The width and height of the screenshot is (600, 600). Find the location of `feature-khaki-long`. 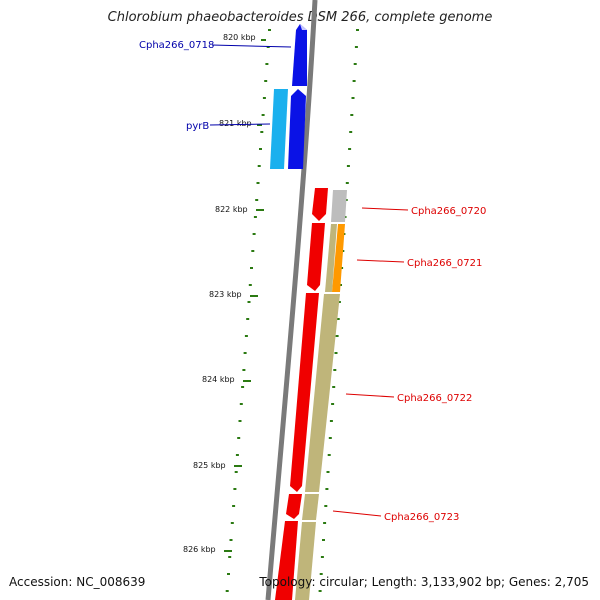

feature-khaki-long is located at coordinates (322, 393).